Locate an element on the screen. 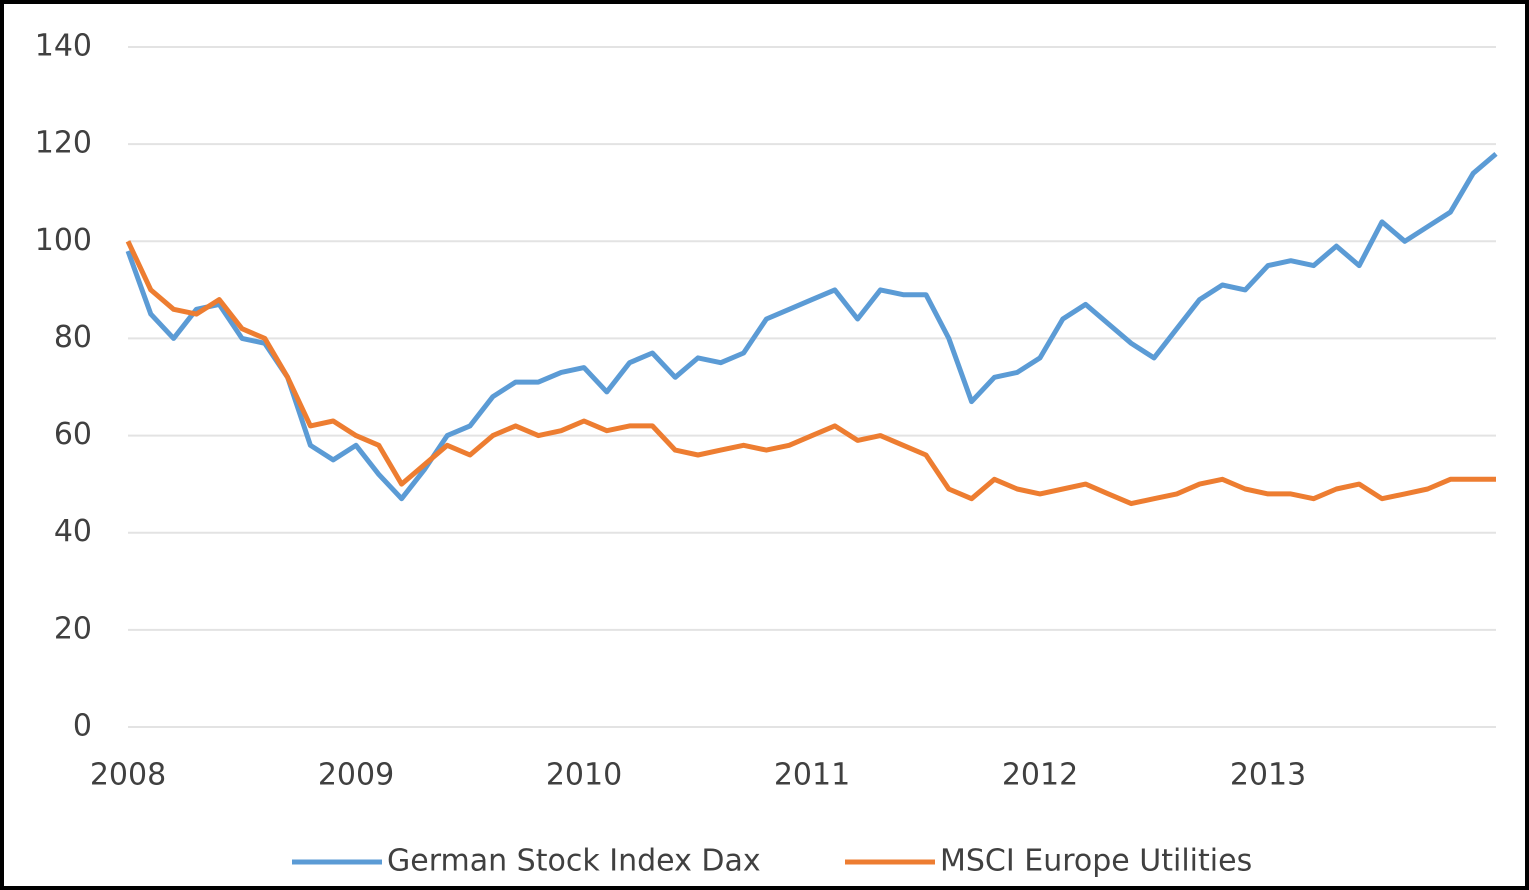 Image resolution: width=1529 pixels, height=890 pixels. x-tick-label: 2009 is located at coordinates (356, 775).